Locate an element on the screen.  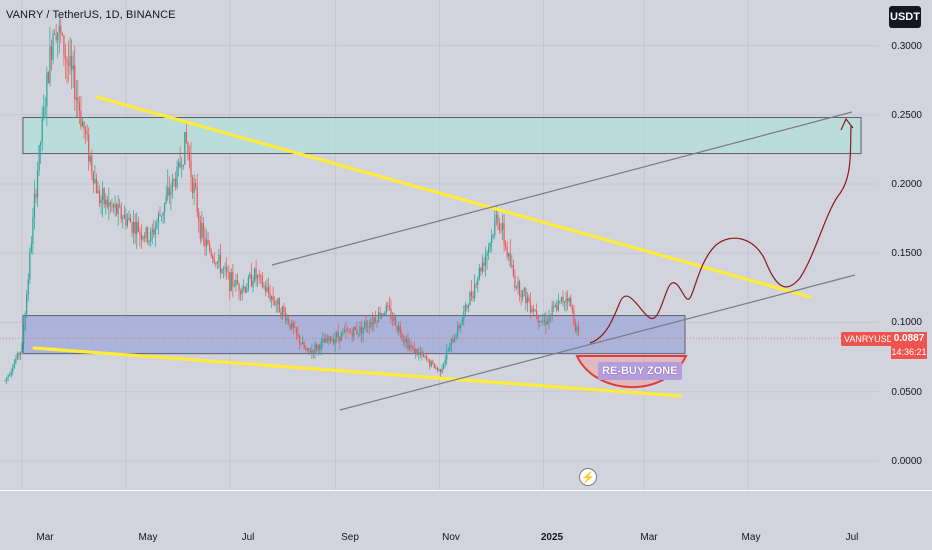
currency-button: USDT is located at coordinates (905, 17).